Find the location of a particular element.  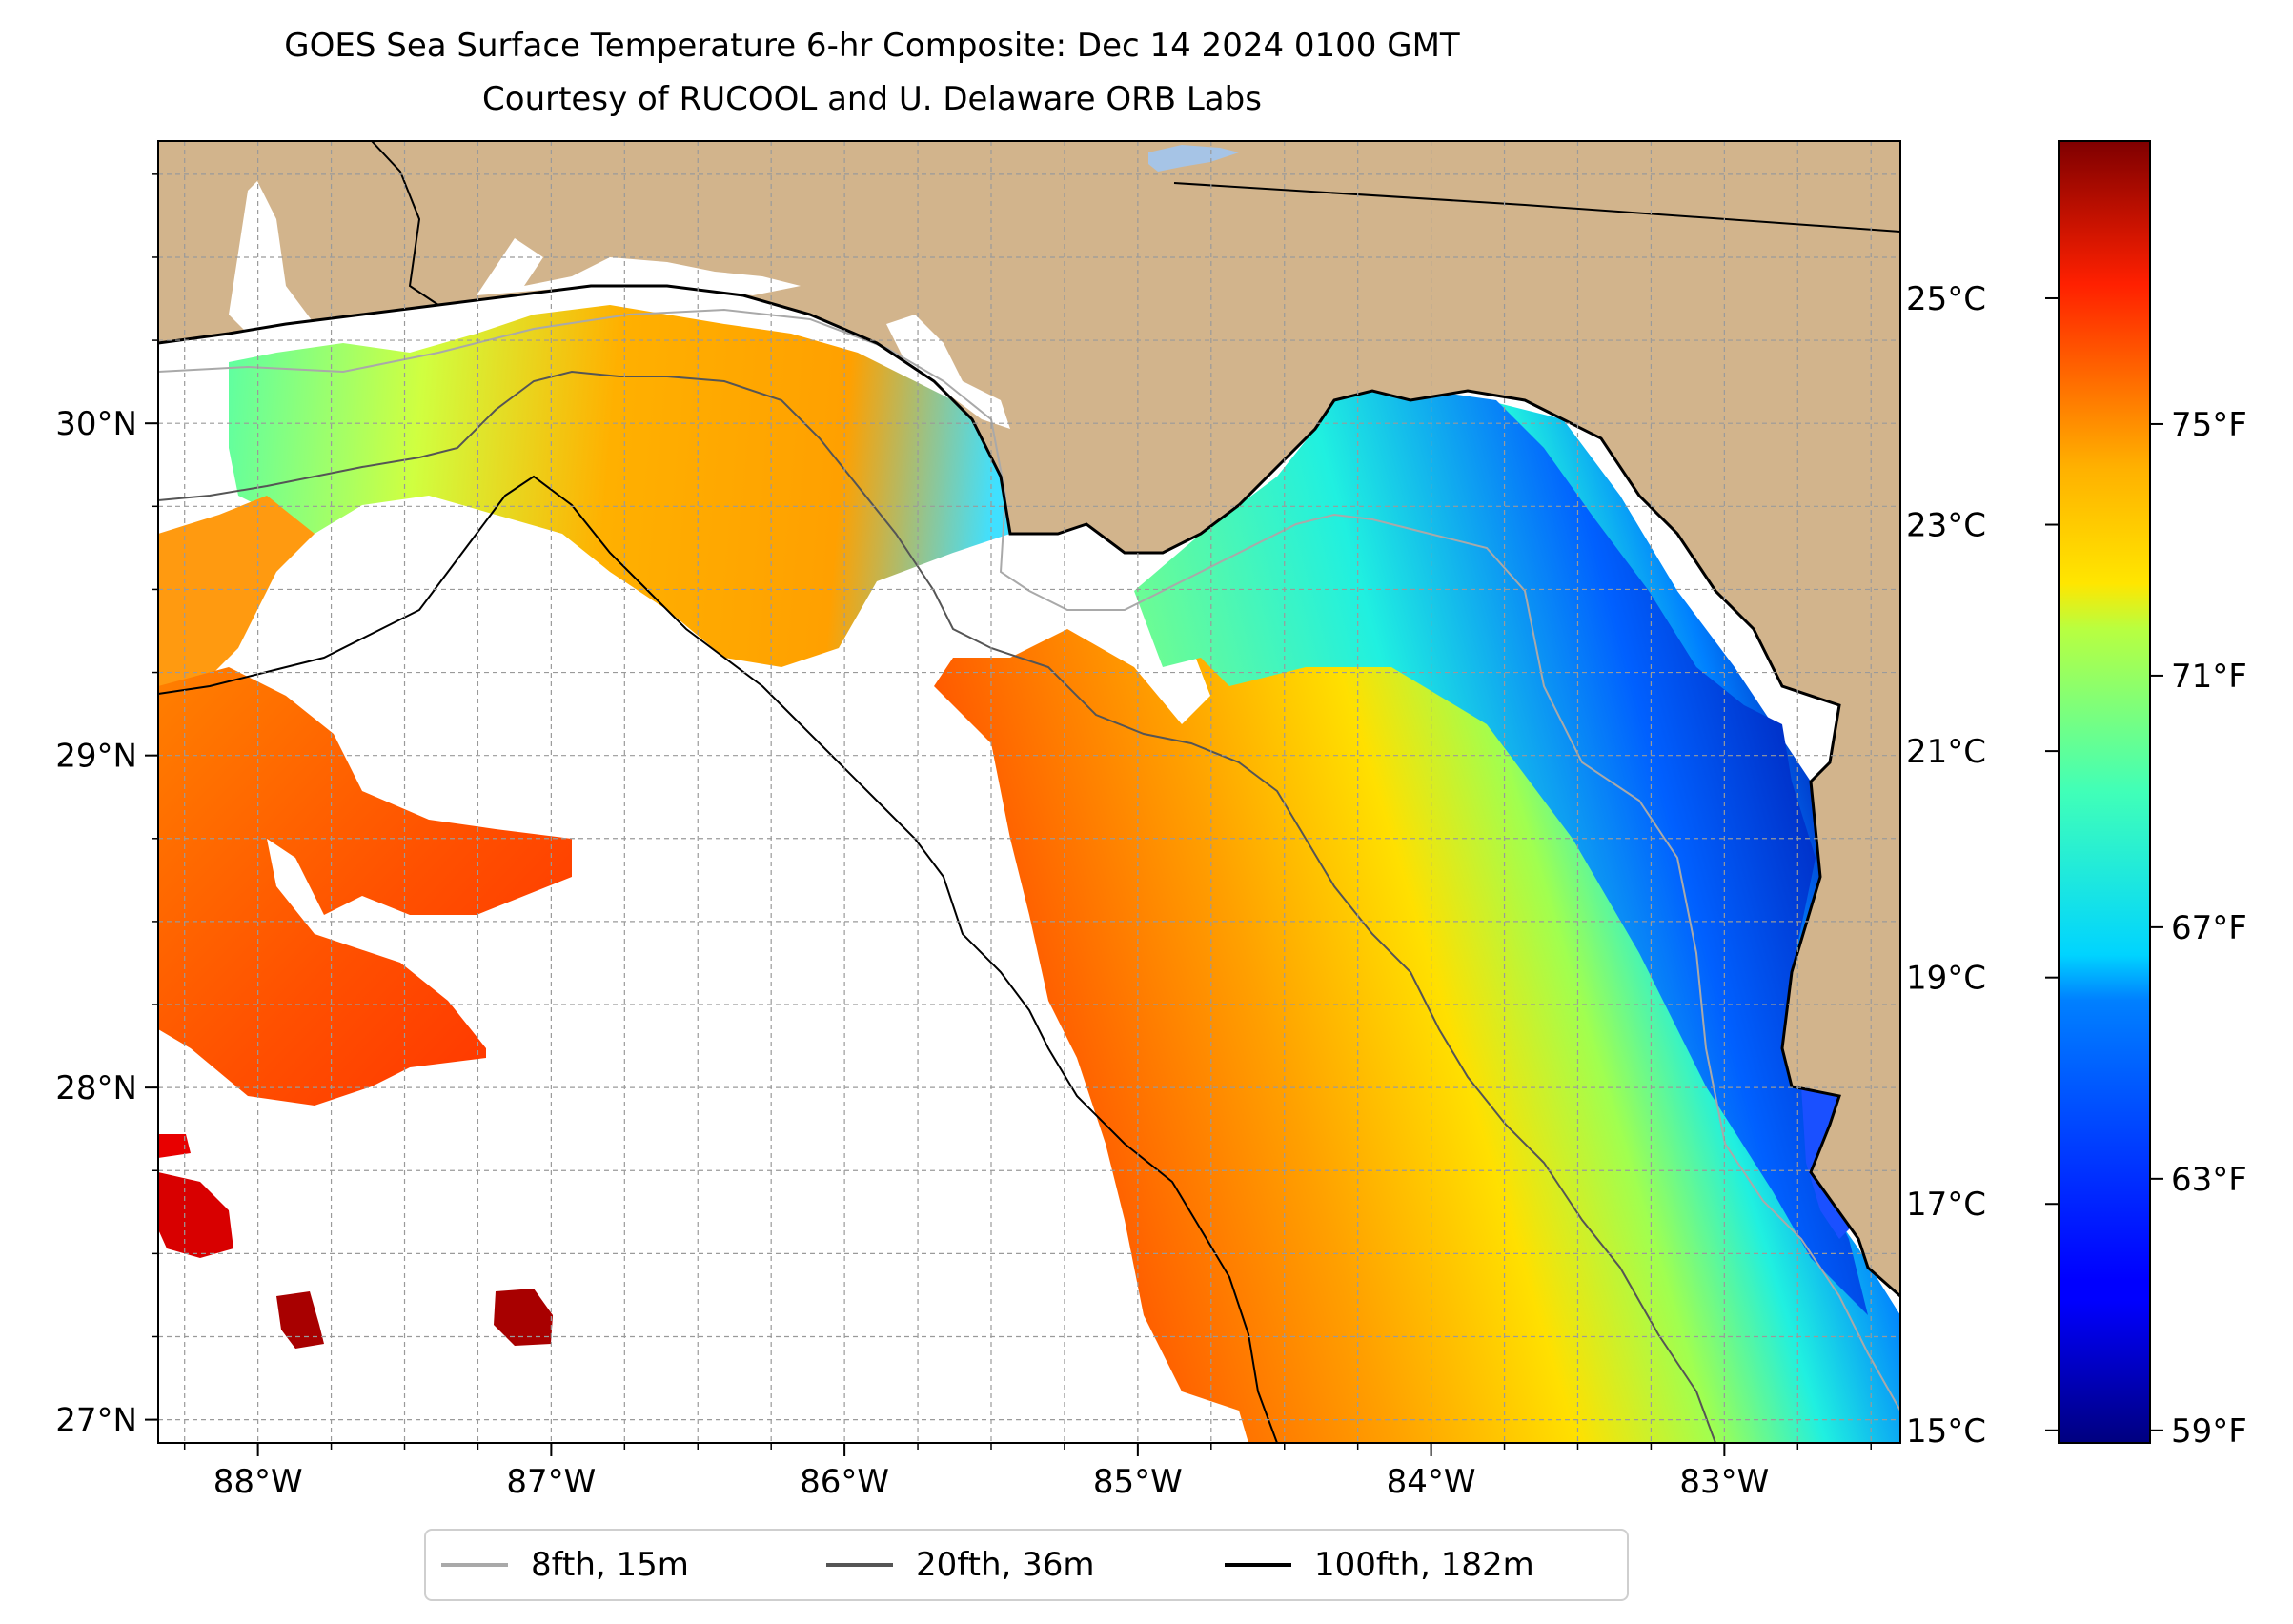

colorbar-label-fahrenheit: 59°F is located at coordinates (2209, 1431).